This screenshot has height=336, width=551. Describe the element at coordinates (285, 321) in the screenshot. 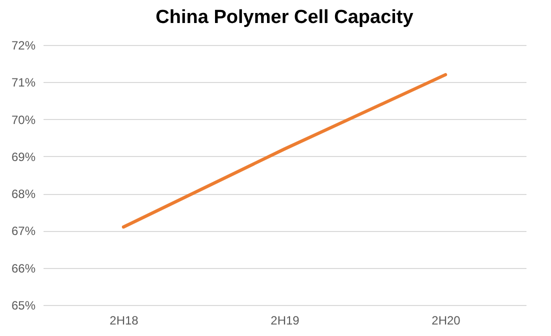

I see `x-tick-label: 2H19` at that location.